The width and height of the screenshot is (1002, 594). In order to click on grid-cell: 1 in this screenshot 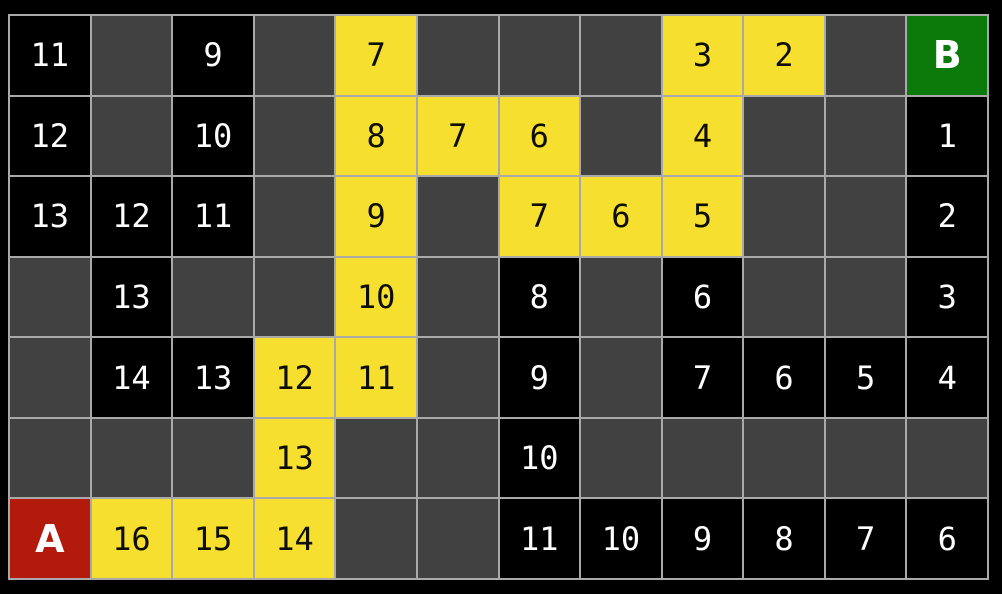, I will do `click(947, 136)`.